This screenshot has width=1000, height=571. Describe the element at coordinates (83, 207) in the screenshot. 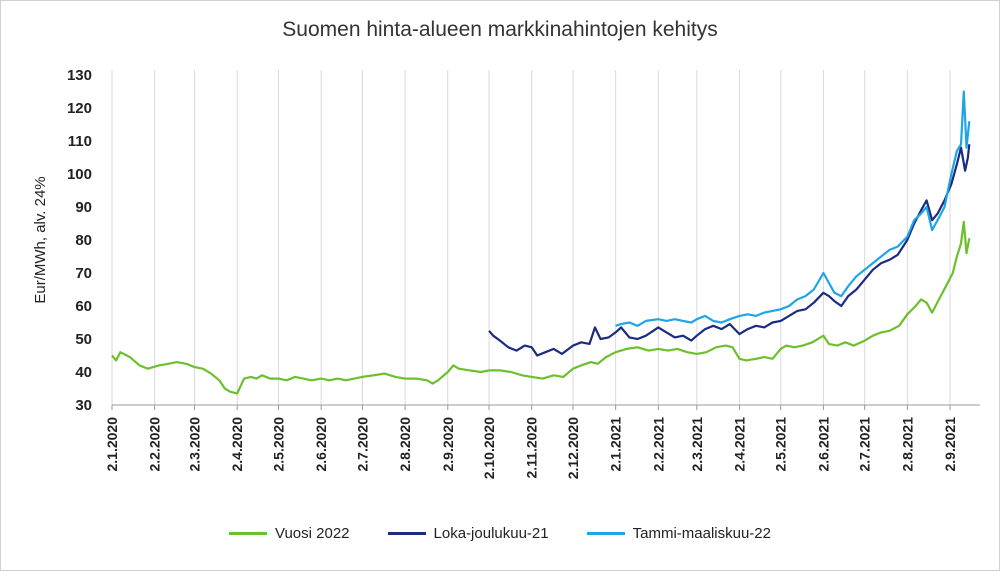

I see `y-tick-label: 90` at that location.